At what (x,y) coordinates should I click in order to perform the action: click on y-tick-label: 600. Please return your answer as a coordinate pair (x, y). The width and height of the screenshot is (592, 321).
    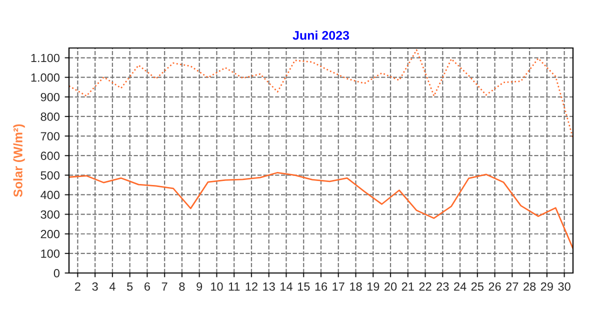
    Looking at the image, I should click on (50, 156).